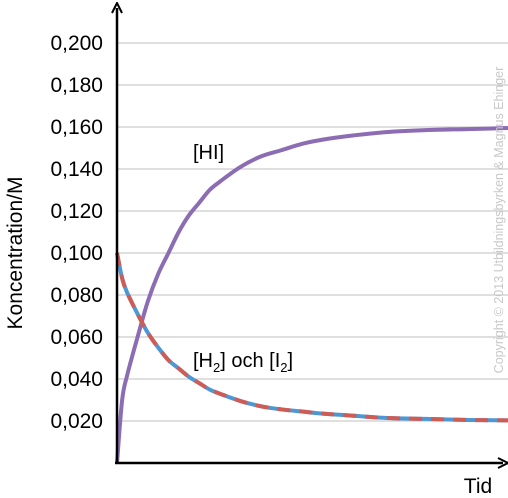 The image size is (508, 498). What do you see at coordinates (478, 486) in the screenshot?
I see `x-axis-title: Tid` at bounding box center [478, 486].